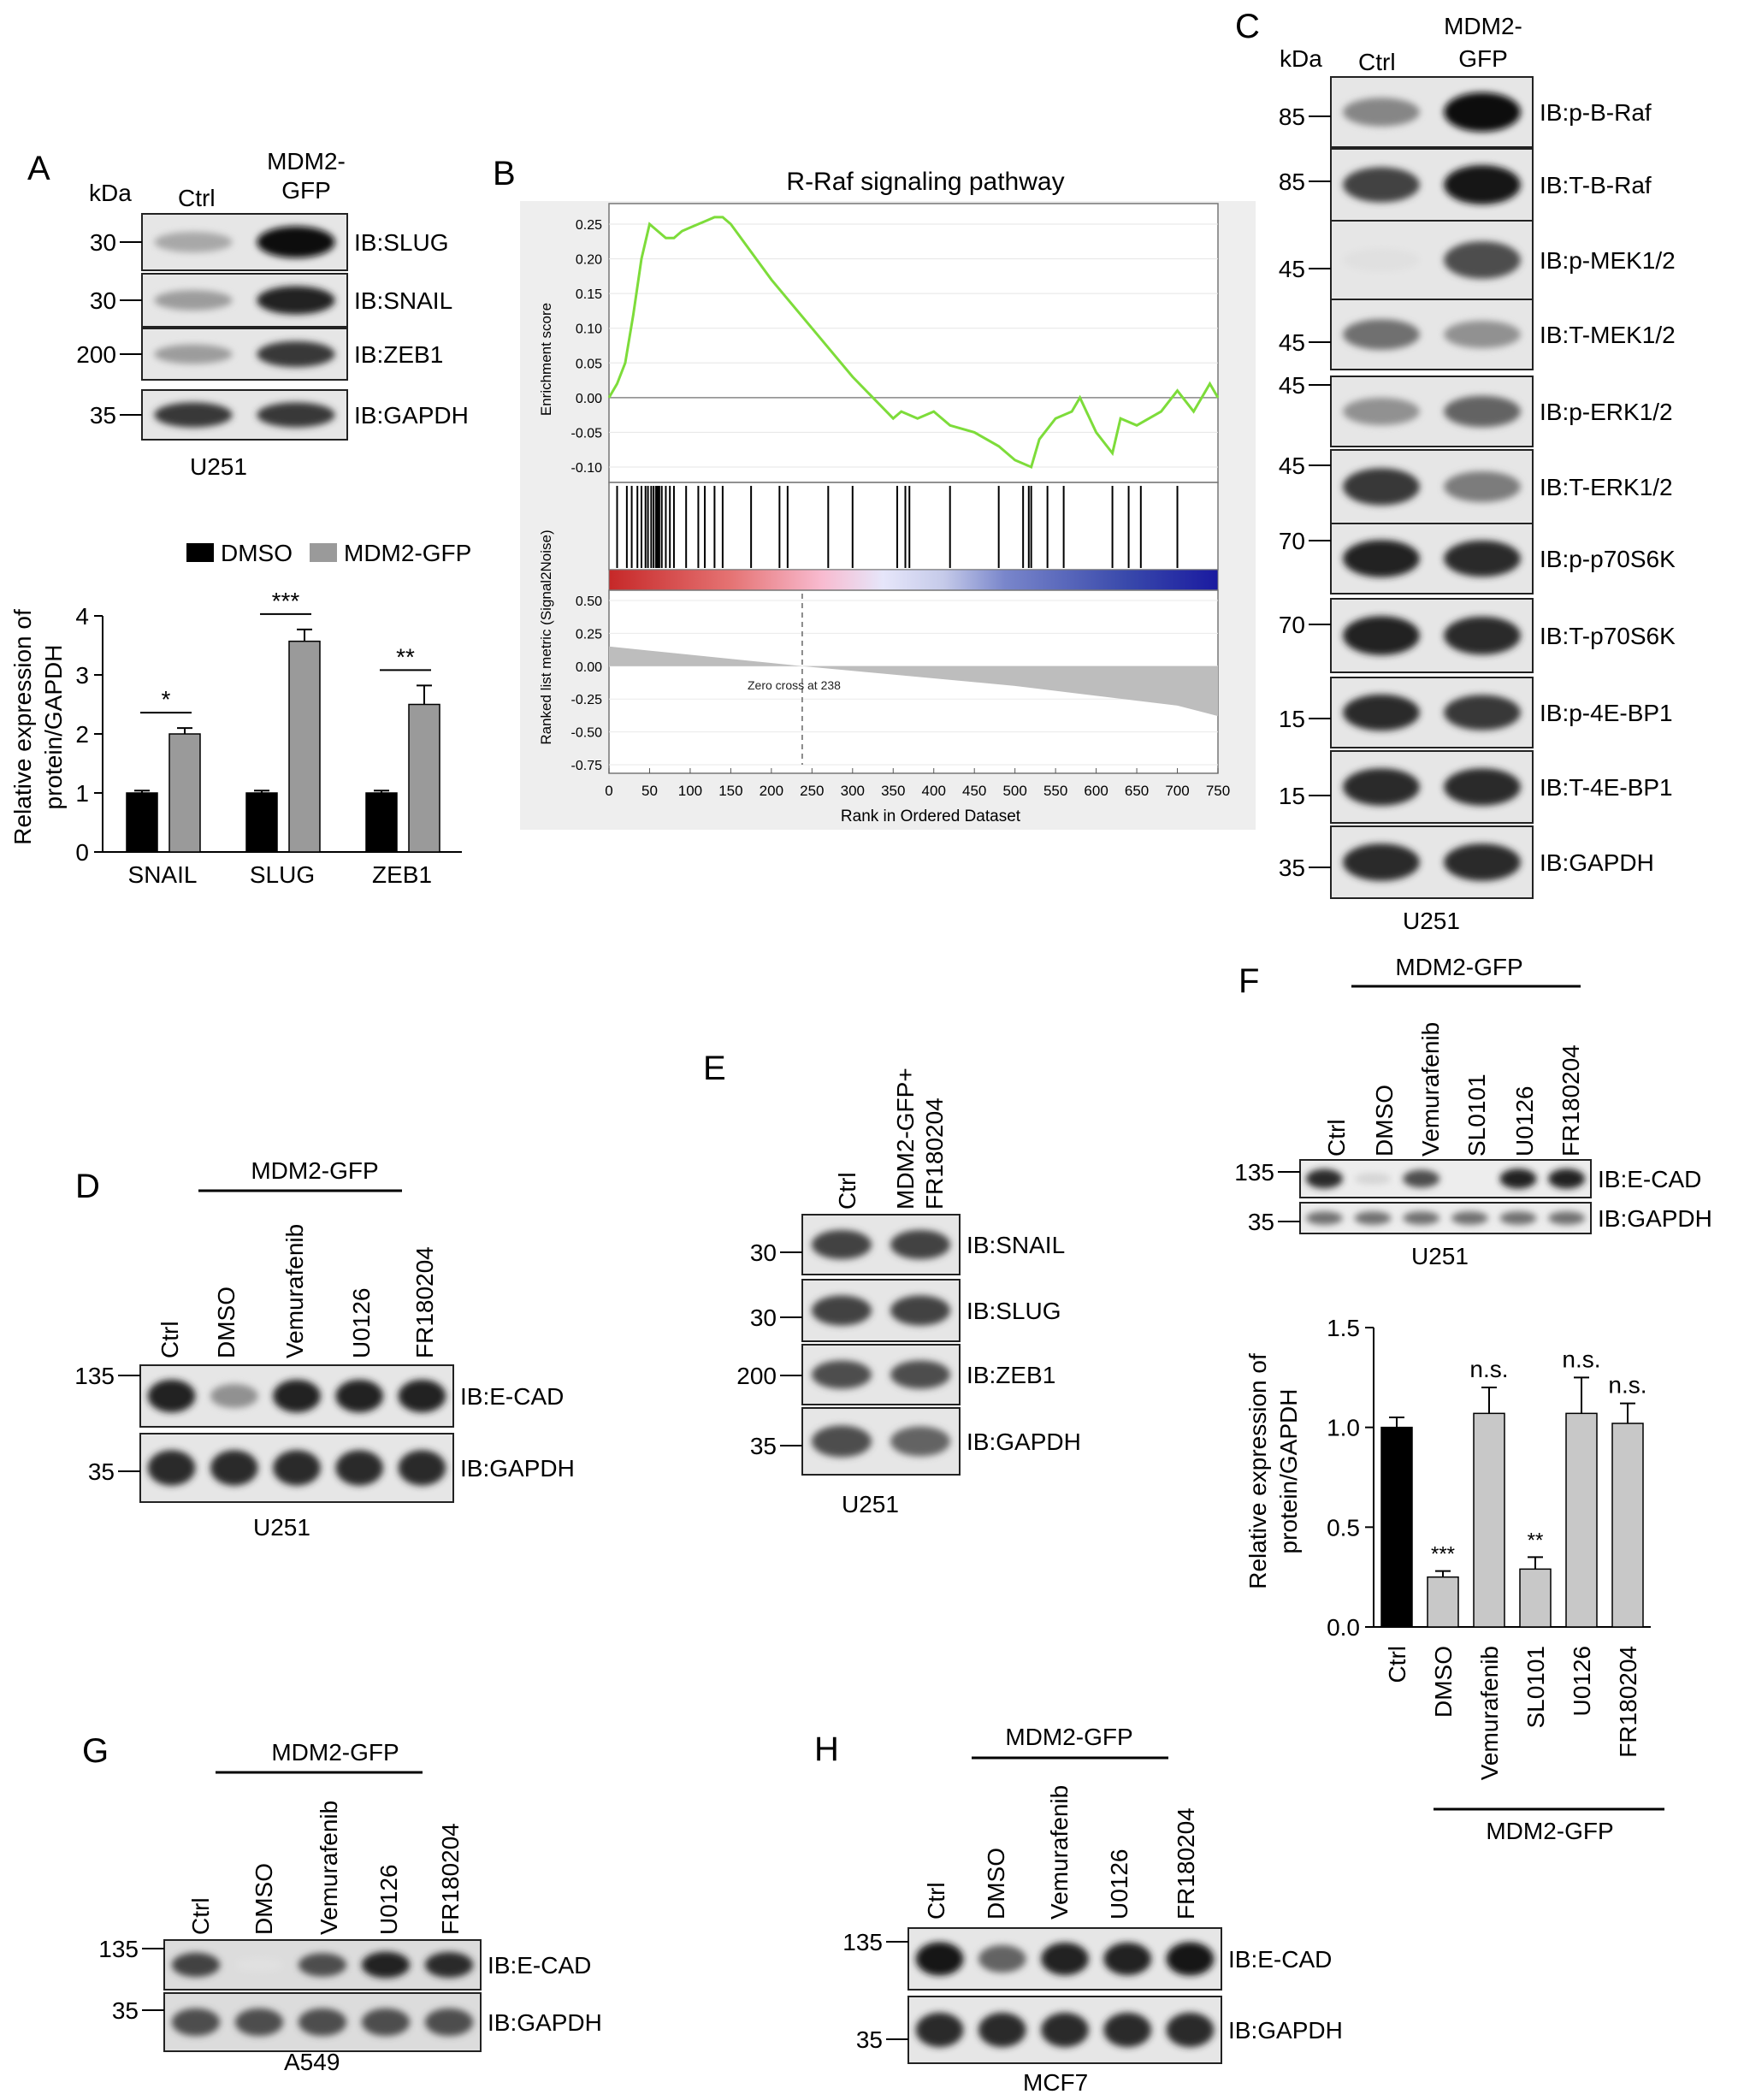 The height and width of the screenshot is (2100, 1738). I want to click on x-tick-label: DMSO, so click(1444, 1682).